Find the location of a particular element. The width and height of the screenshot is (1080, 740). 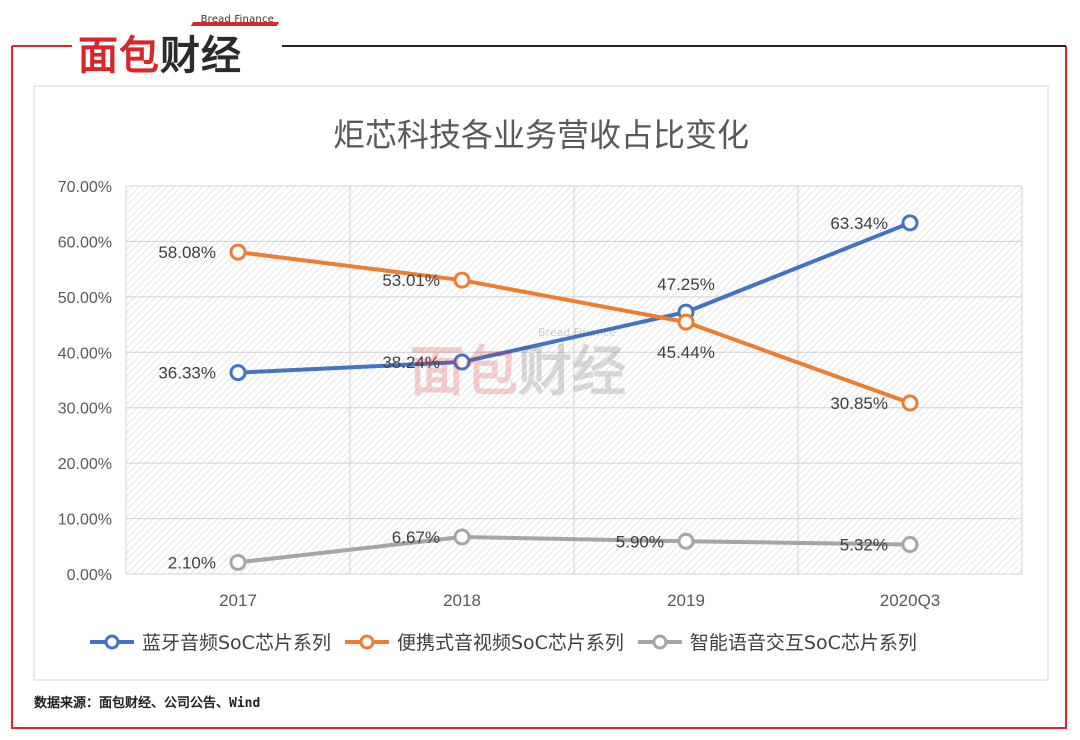

brand-logo-part1: 面包 is located at coordinates (119, 56).